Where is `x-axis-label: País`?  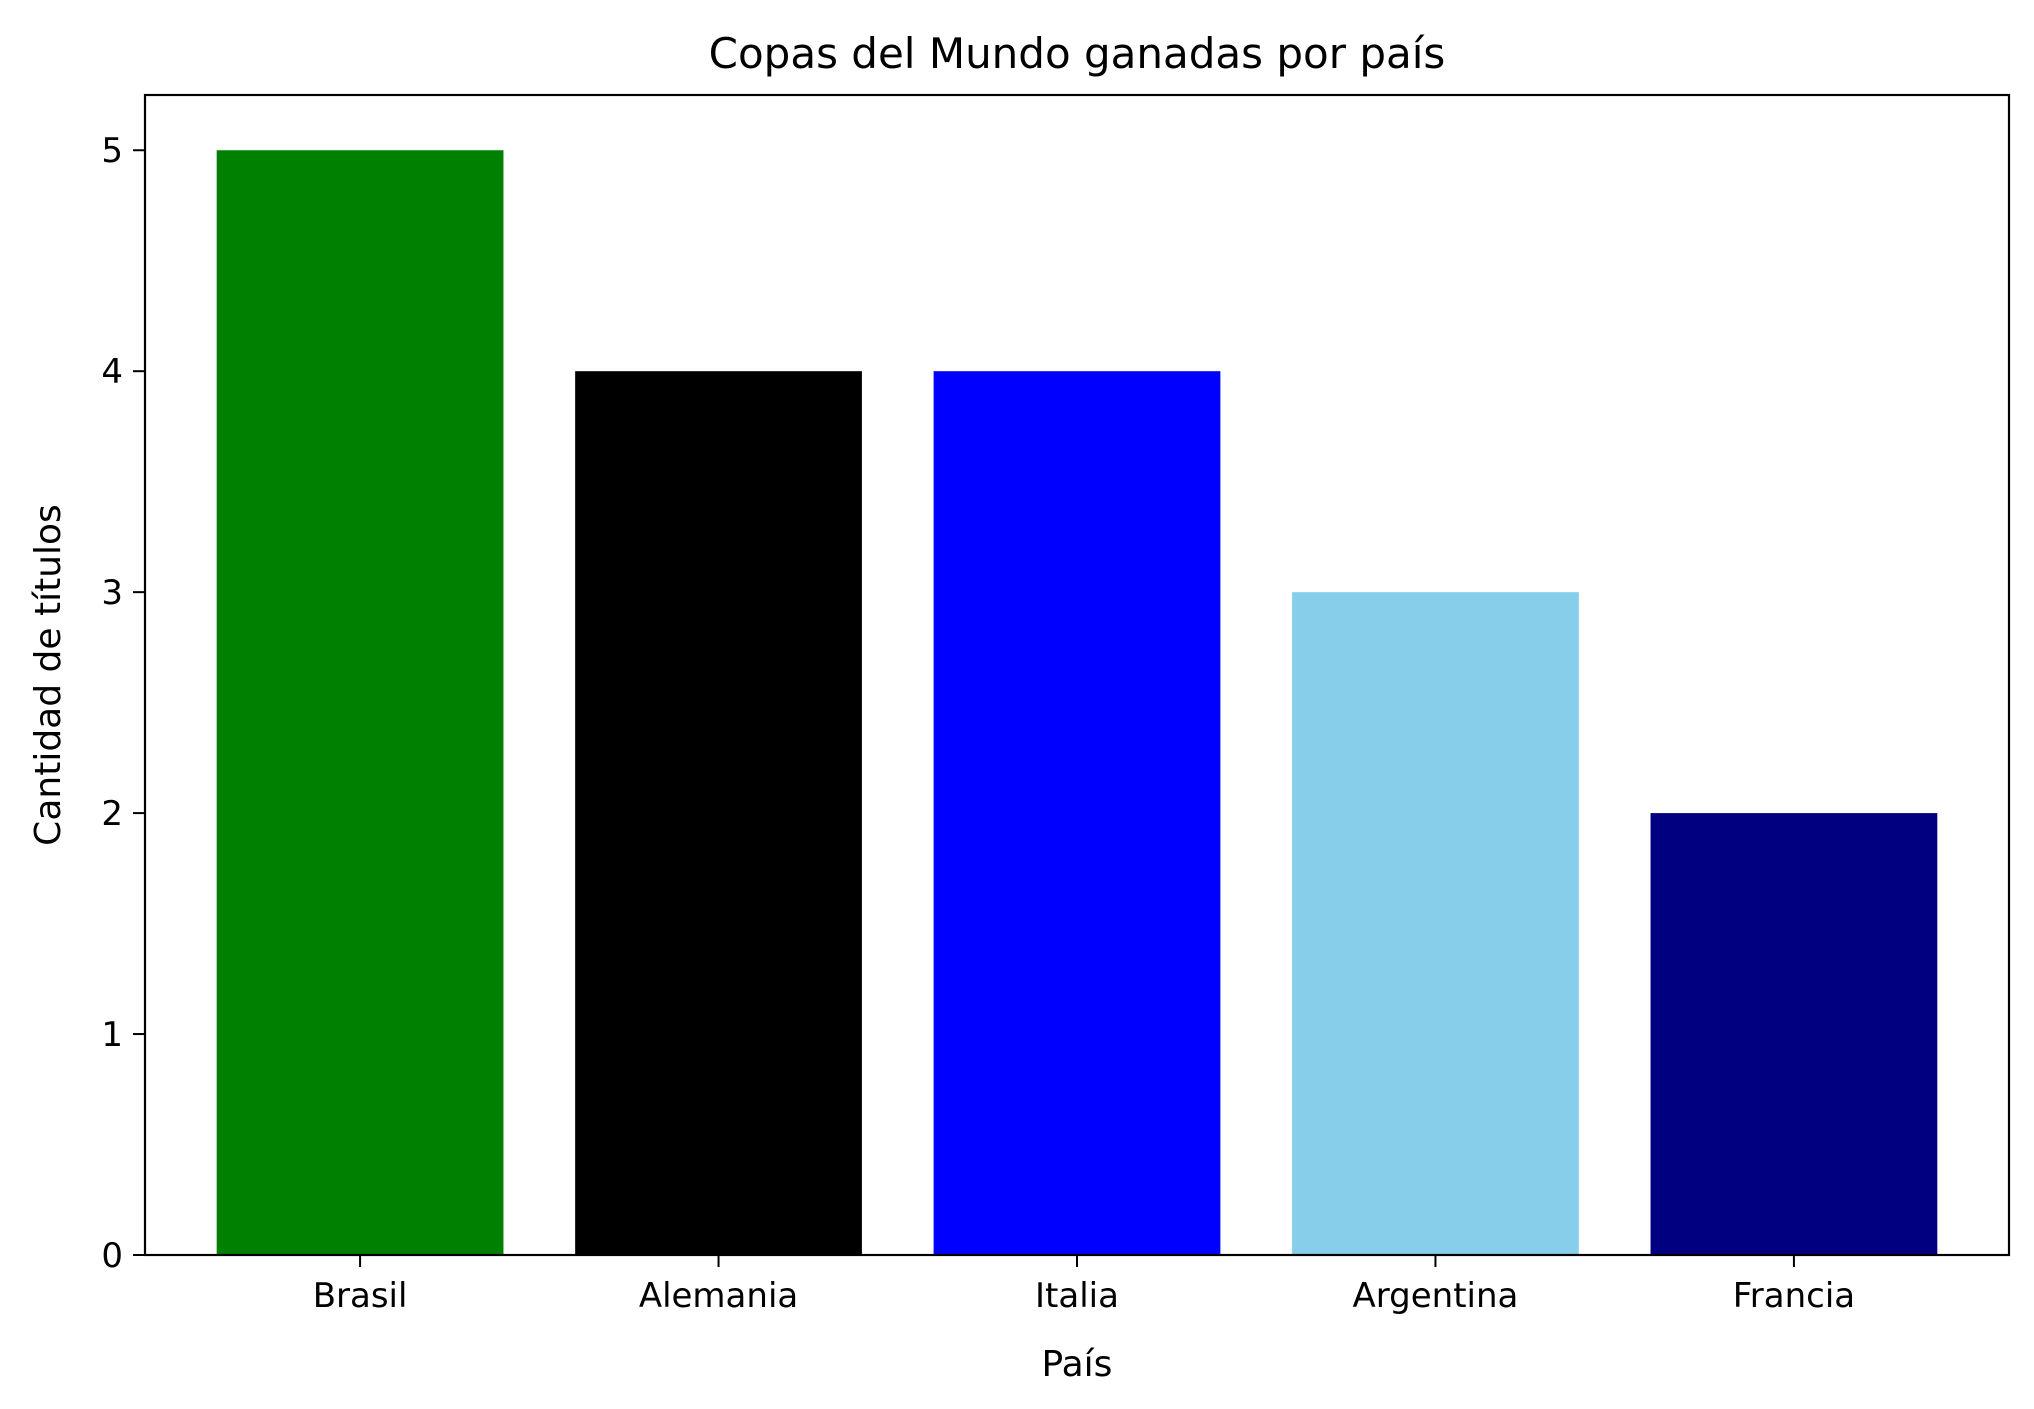
x-axis-label: País is located at coordinates (1077, 1364).